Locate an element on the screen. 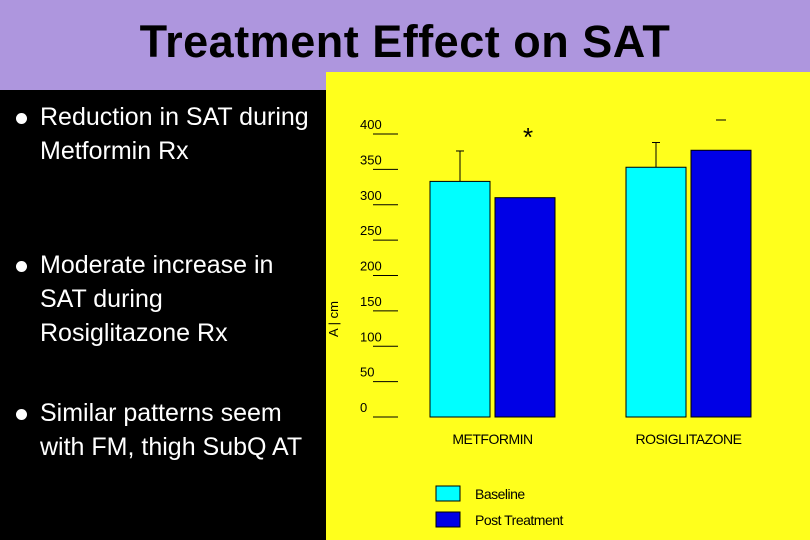 The width and height of the screenshot is (810, 540). category-label: METFORMIN is located at coordinates (492, 439).